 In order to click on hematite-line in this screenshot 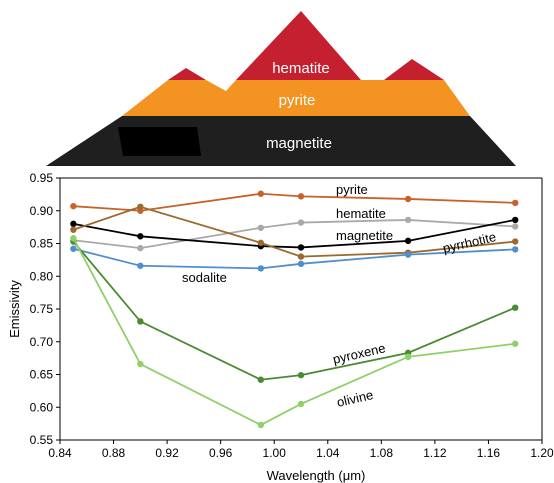, I will do `click(294, 234)`.